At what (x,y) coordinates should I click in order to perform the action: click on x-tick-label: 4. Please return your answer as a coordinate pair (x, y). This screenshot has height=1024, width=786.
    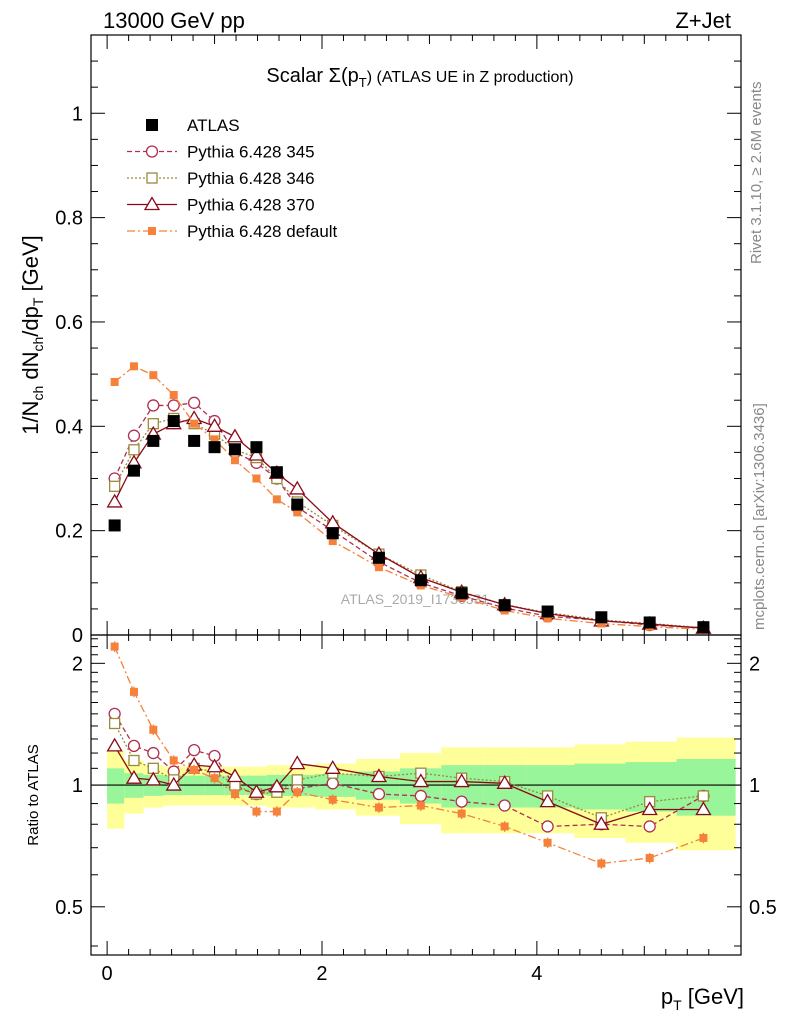
    Looking at the image, I should click on (536, 974).